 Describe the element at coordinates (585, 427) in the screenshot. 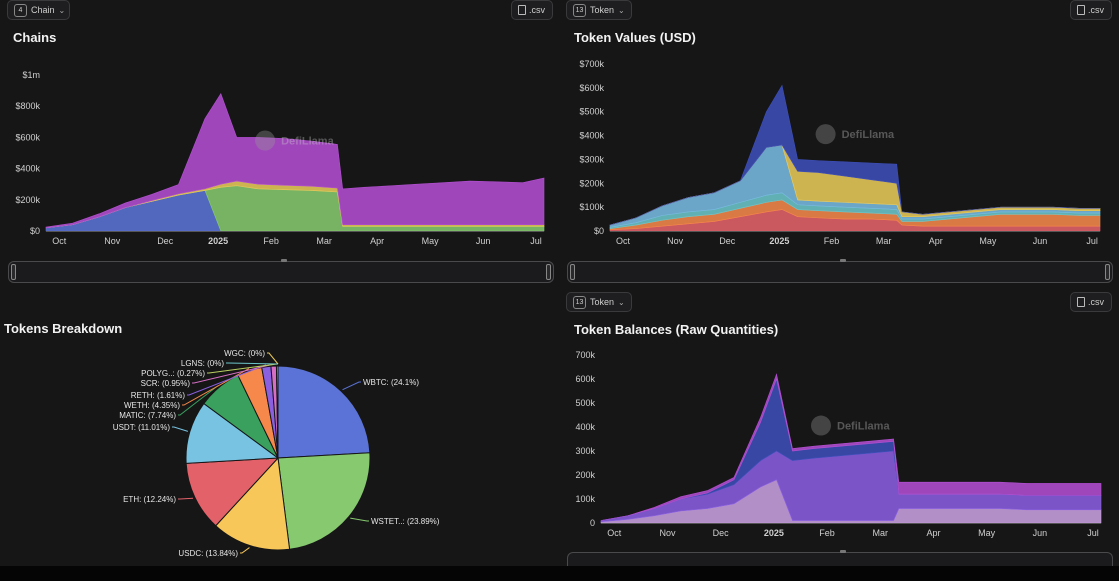

I see `y-tick-label: 400k` at that location.